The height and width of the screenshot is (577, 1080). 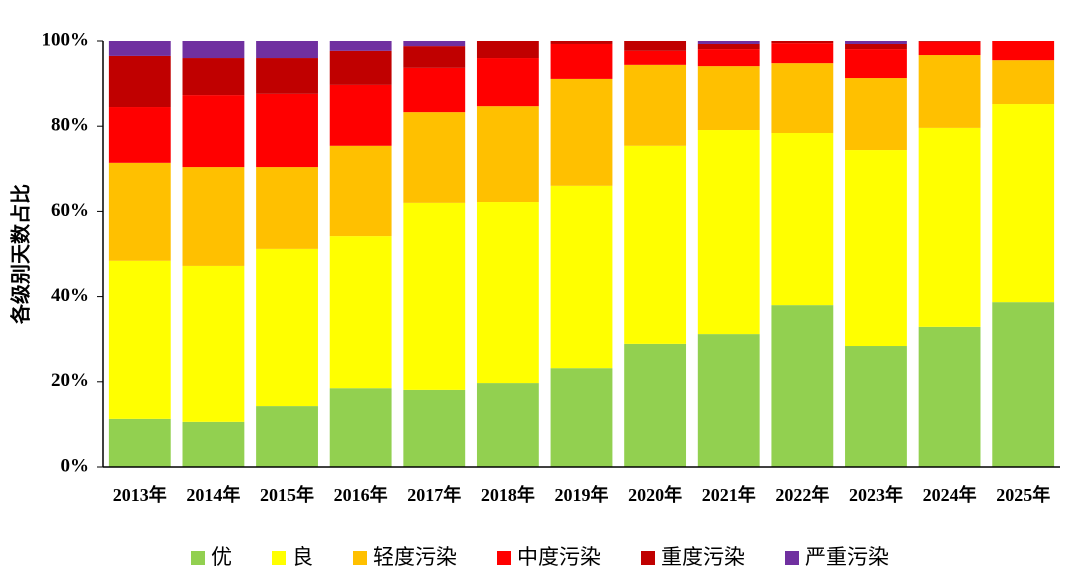 I want to click on legend-label: 良, so click(x=302, y=557).